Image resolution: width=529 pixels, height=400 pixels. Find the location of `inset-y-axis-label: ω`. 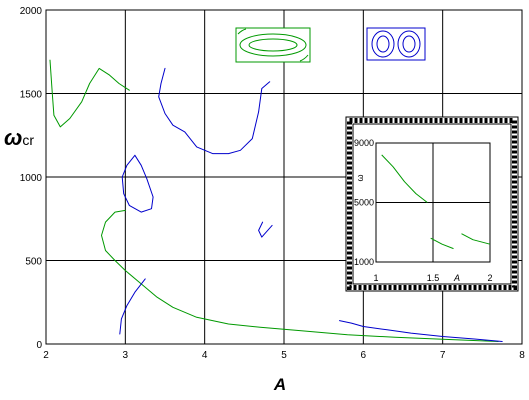

inset-y-axis-label: ω is located at coordinates (360, 177).